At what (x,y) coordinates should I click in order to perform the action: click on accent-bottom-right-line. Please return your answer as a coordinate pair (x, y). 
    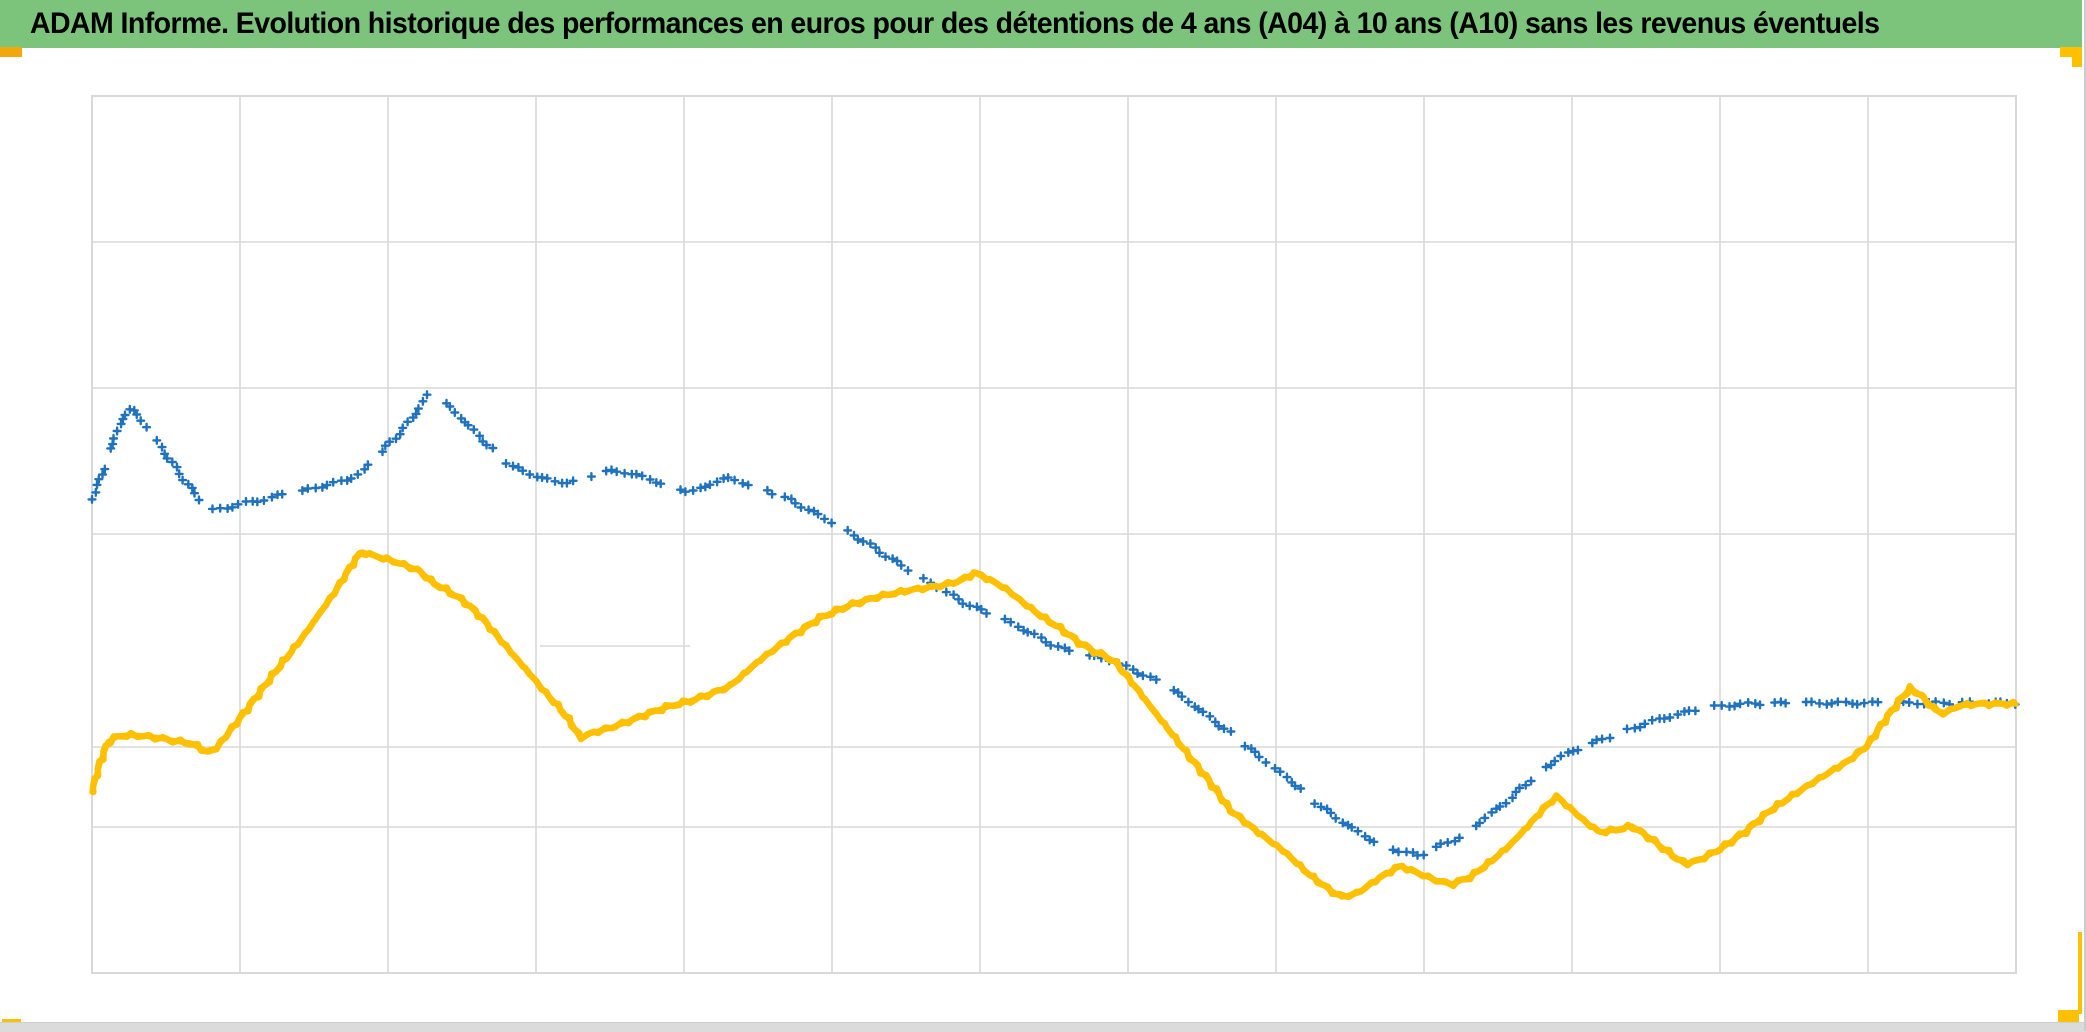
    Looking at the image, I should click on (2080, 973).